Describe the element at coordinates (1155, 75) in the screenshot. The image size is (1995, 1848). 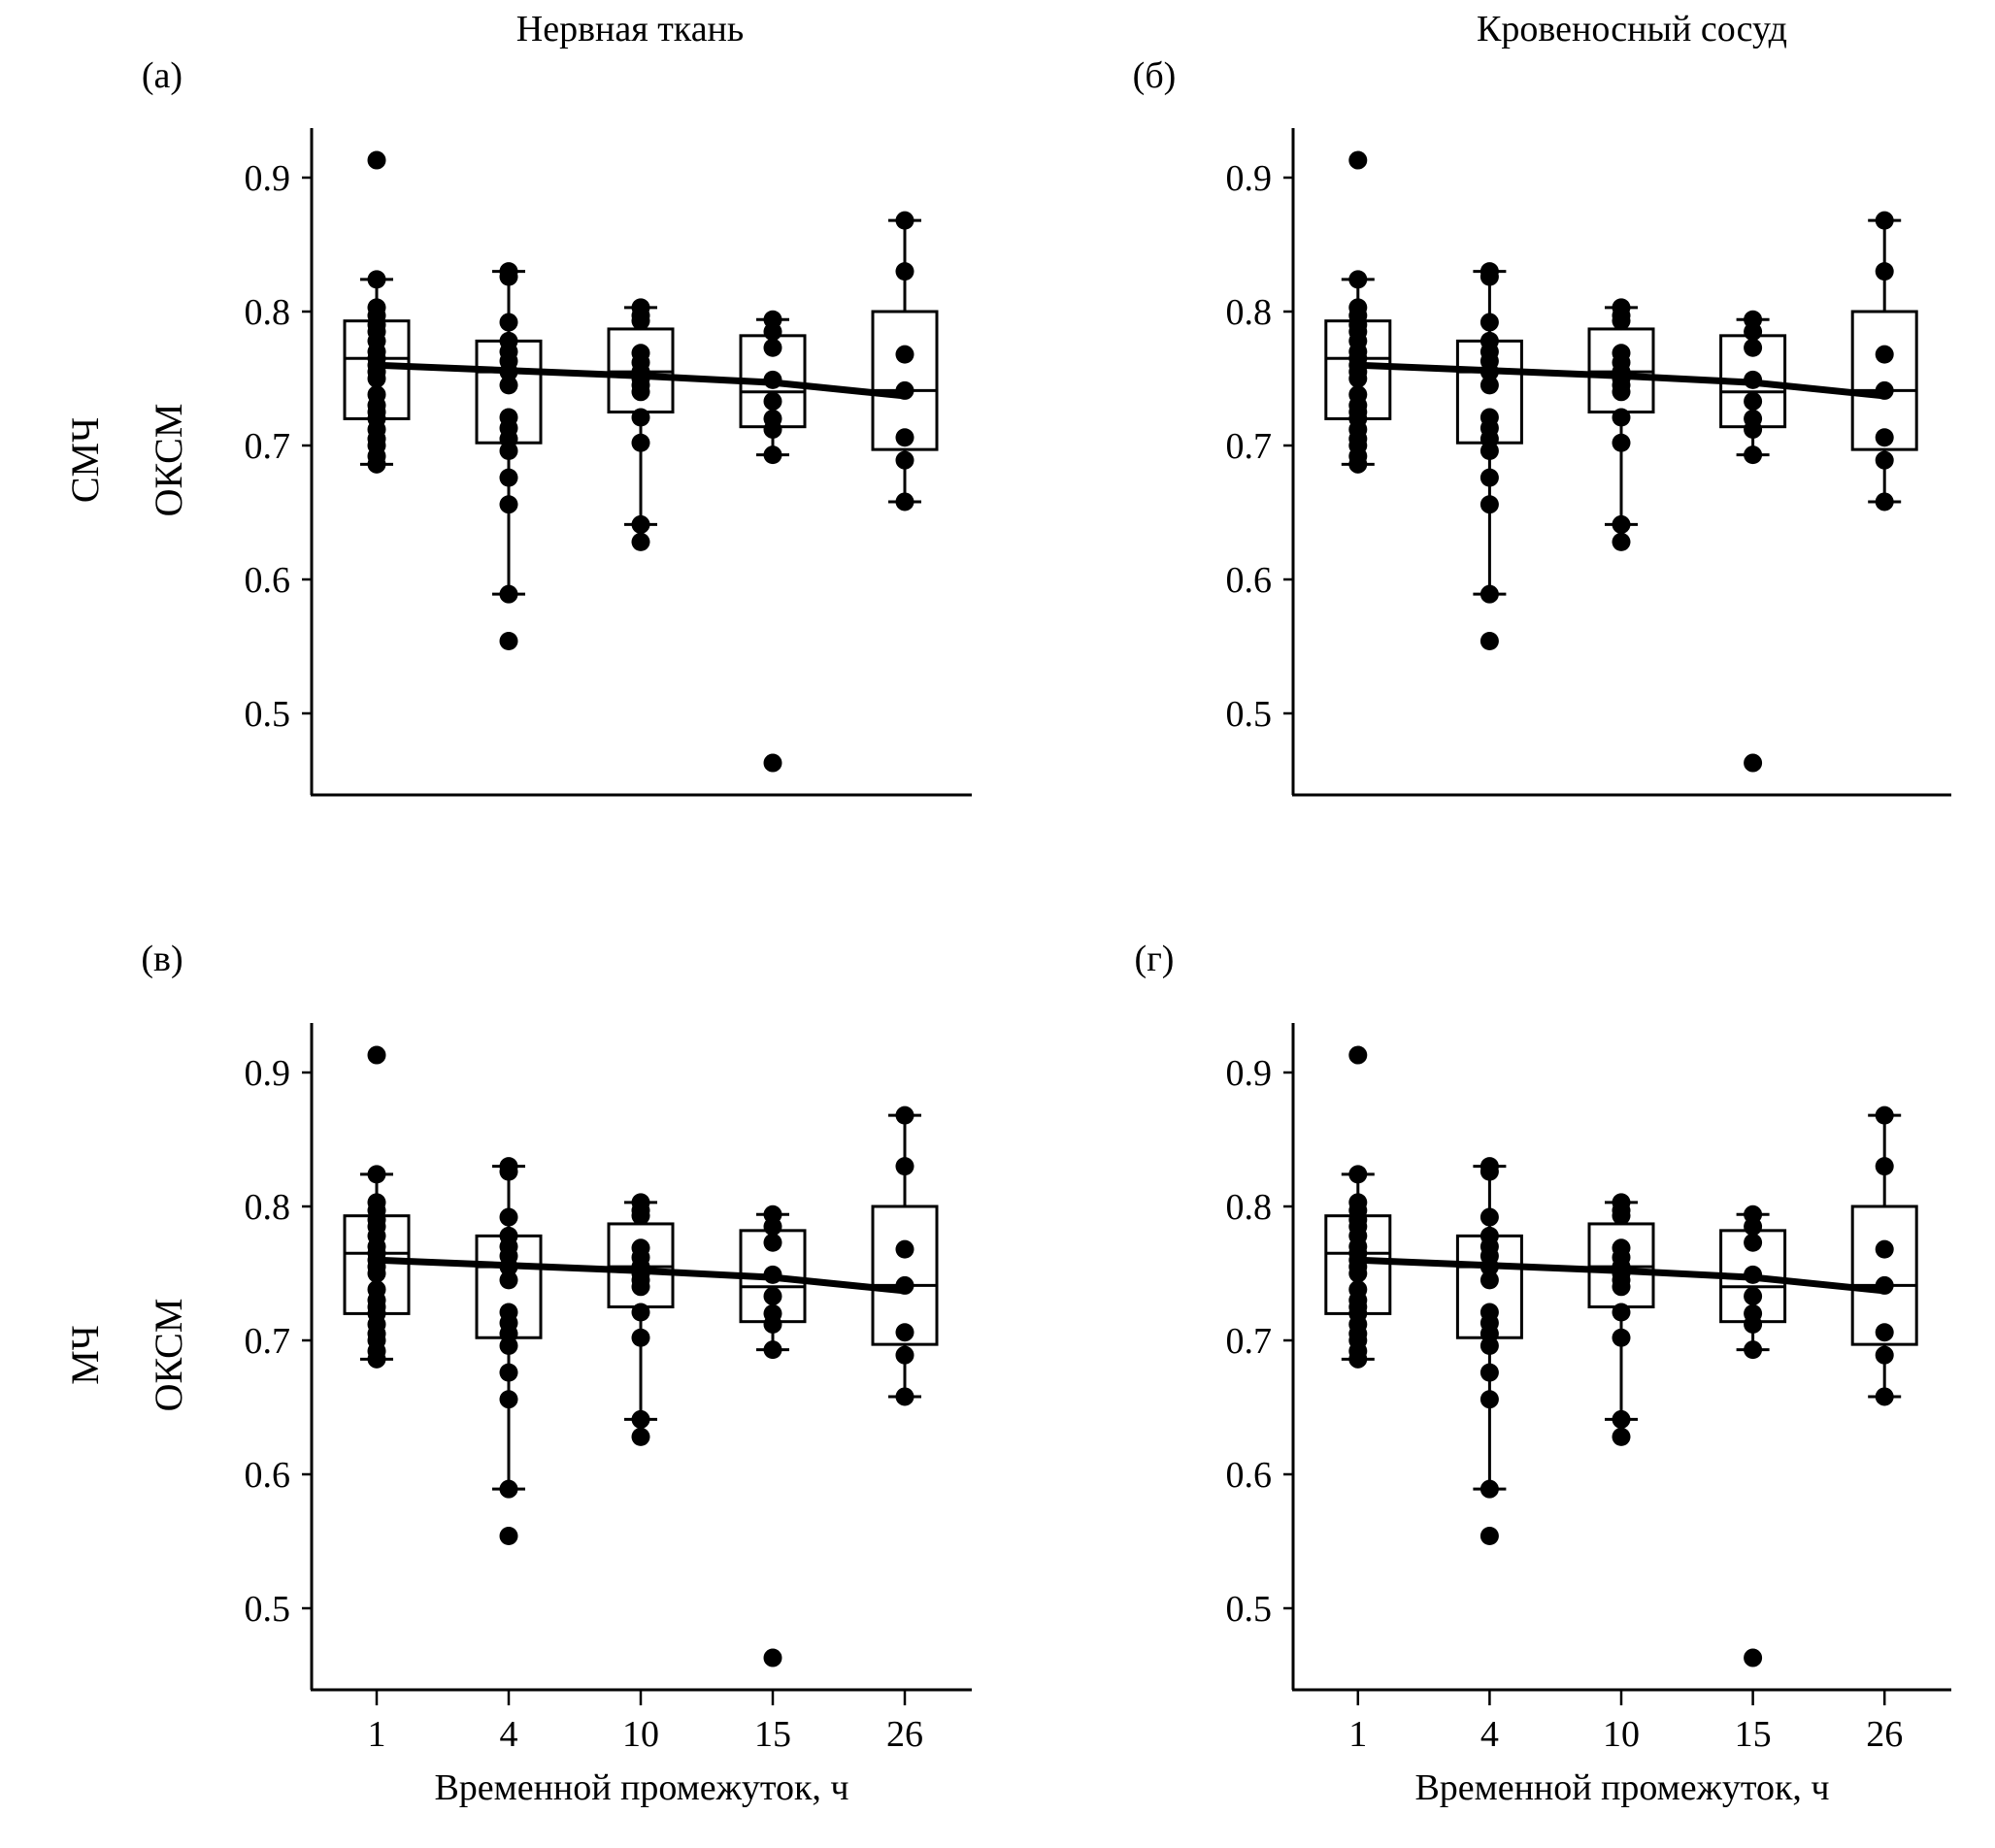
I see `panel-label: (б)` at that location.